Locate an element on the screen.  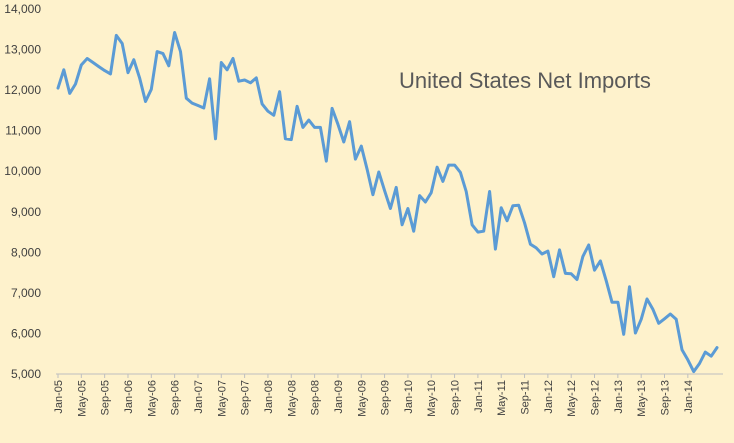
x-tick-label: Sep-08 is located at coordinates (316, 397).